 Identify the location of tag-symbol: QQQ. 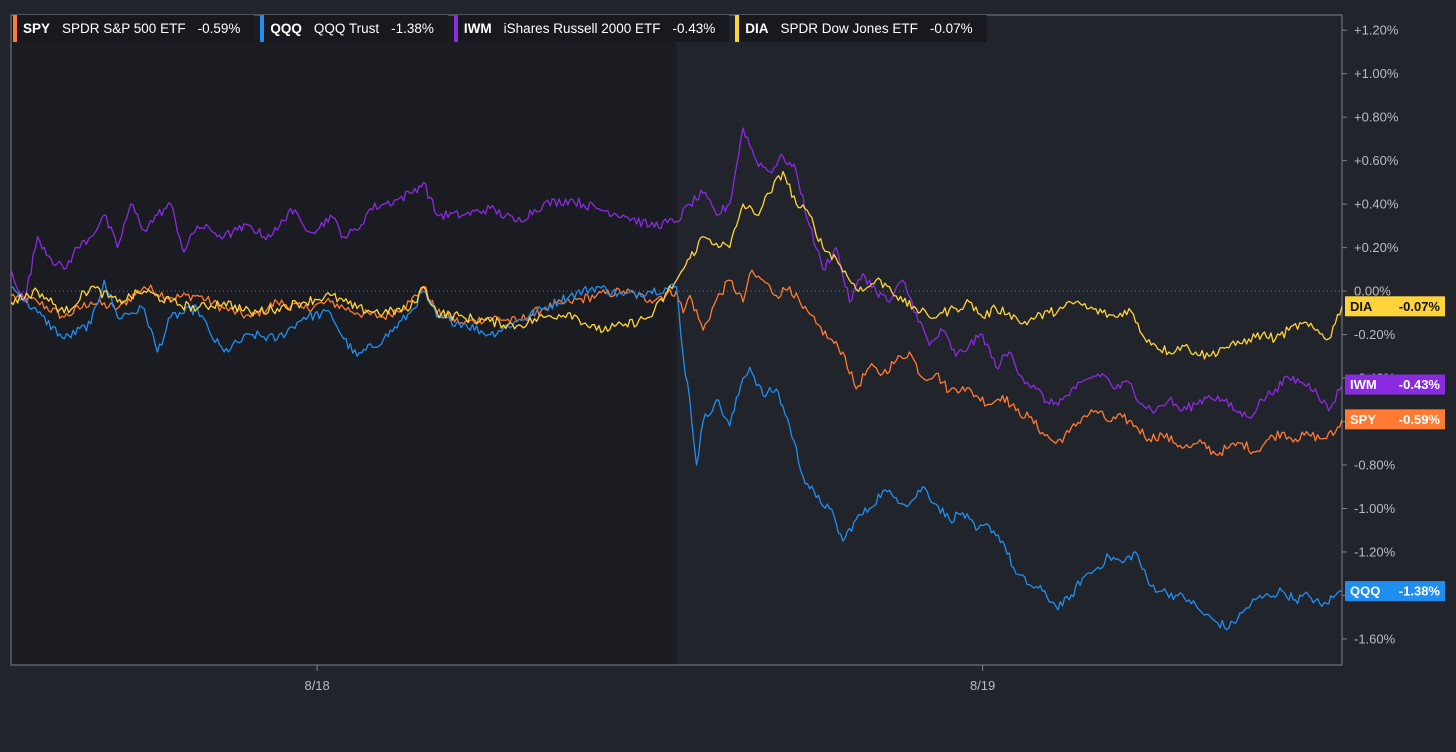
(1365, 591).